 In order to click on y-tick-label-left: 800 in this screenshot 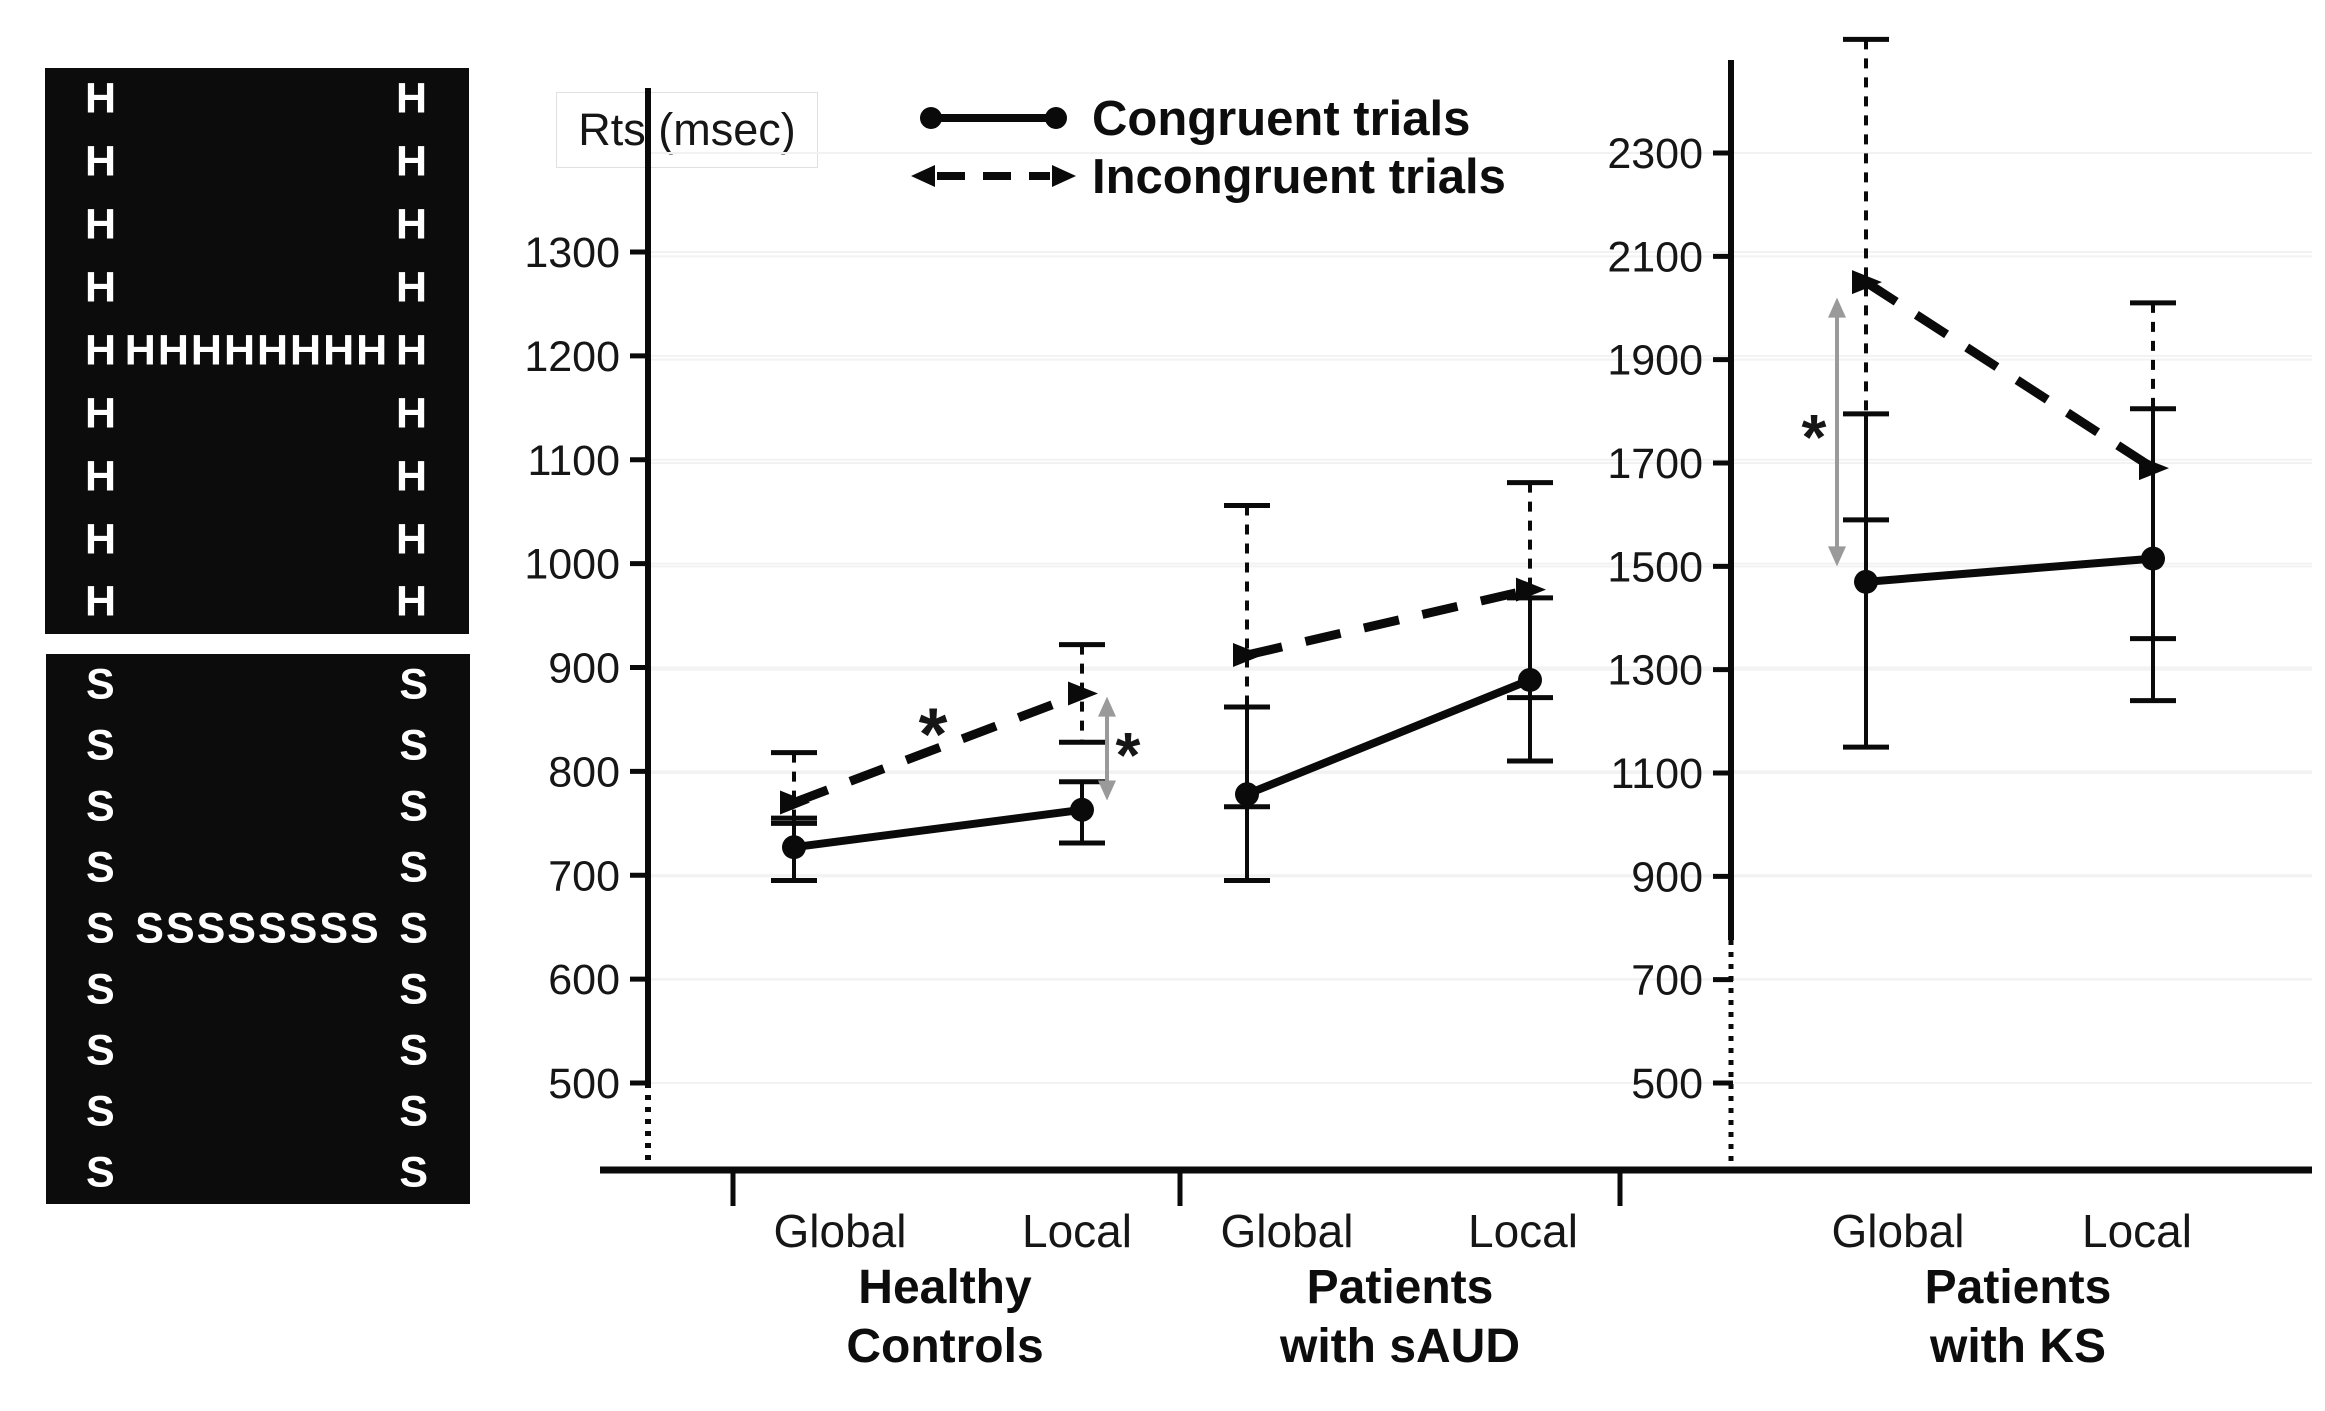, I will do `click(584, 772)`.